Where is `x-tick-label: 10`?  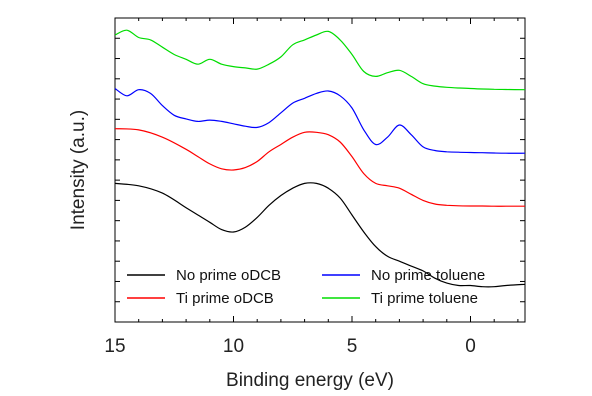 x-tick-label: 10 is located at coordinates (233, 346).